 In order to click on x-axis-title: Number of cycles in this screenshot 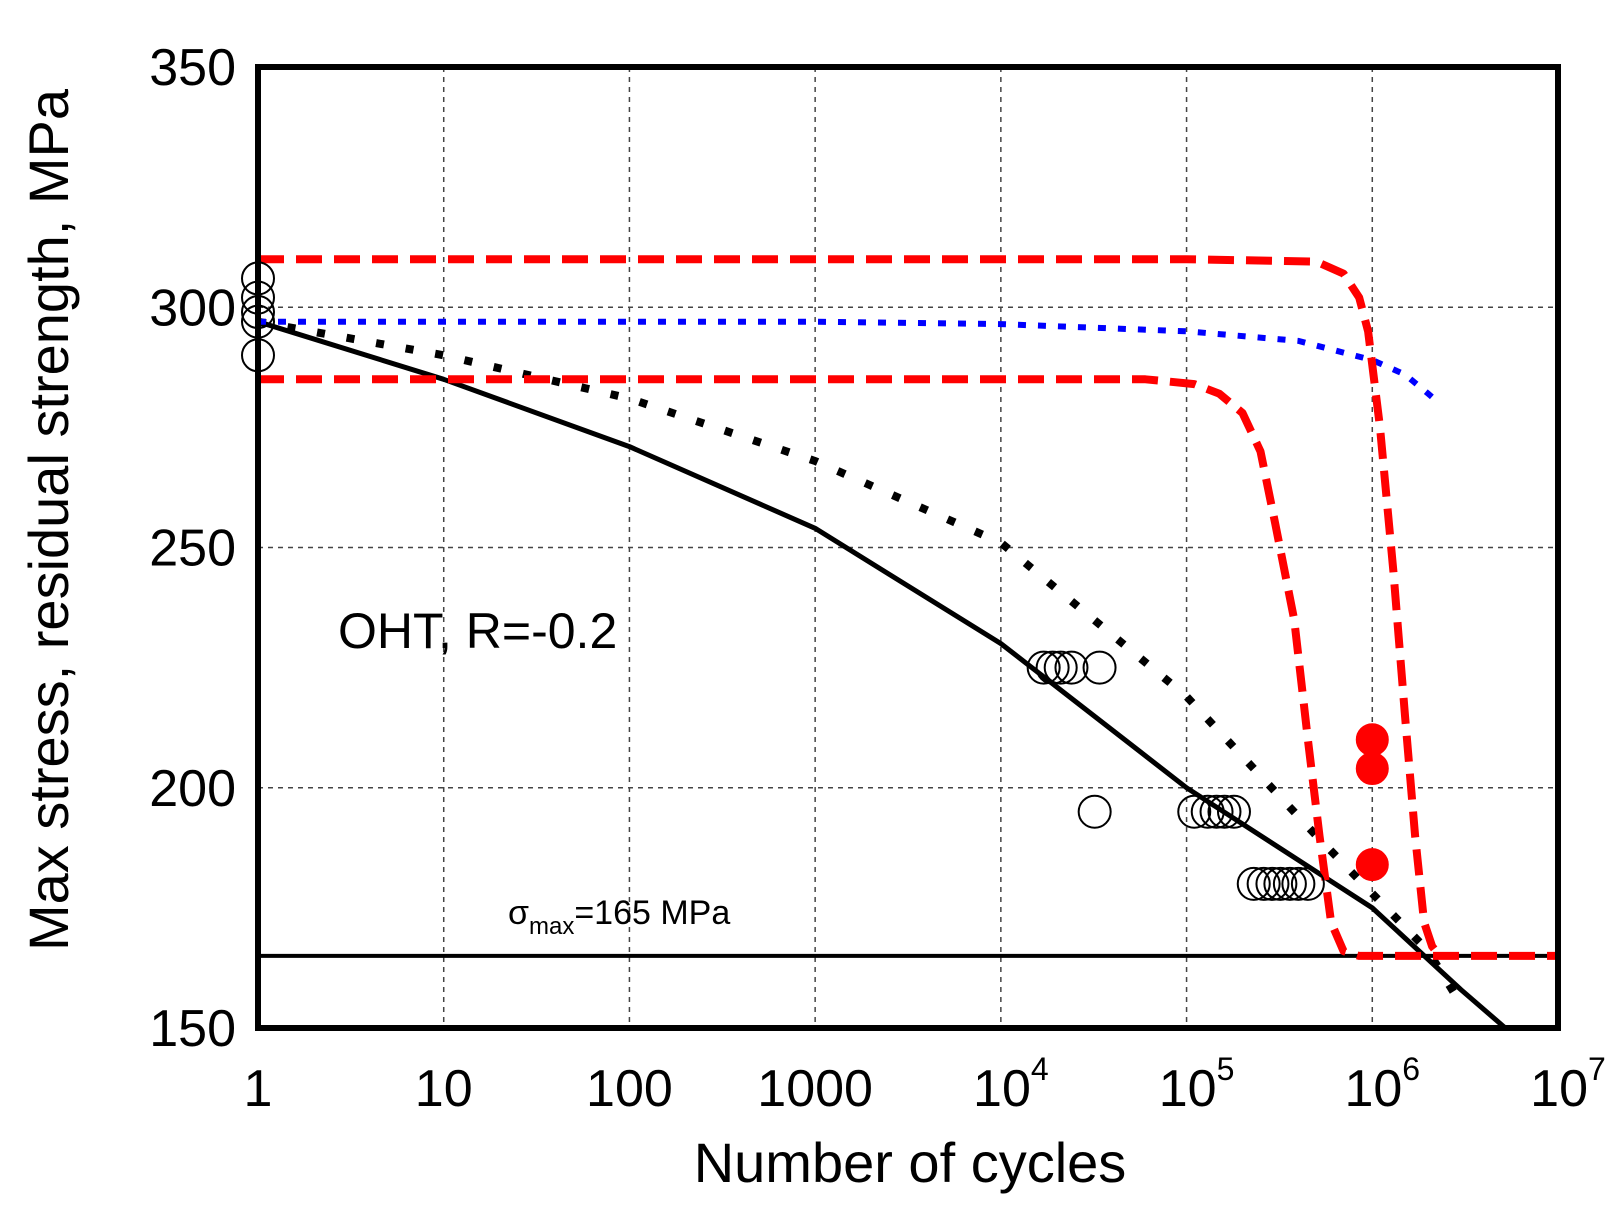, I will do `click(910, 1162)`.